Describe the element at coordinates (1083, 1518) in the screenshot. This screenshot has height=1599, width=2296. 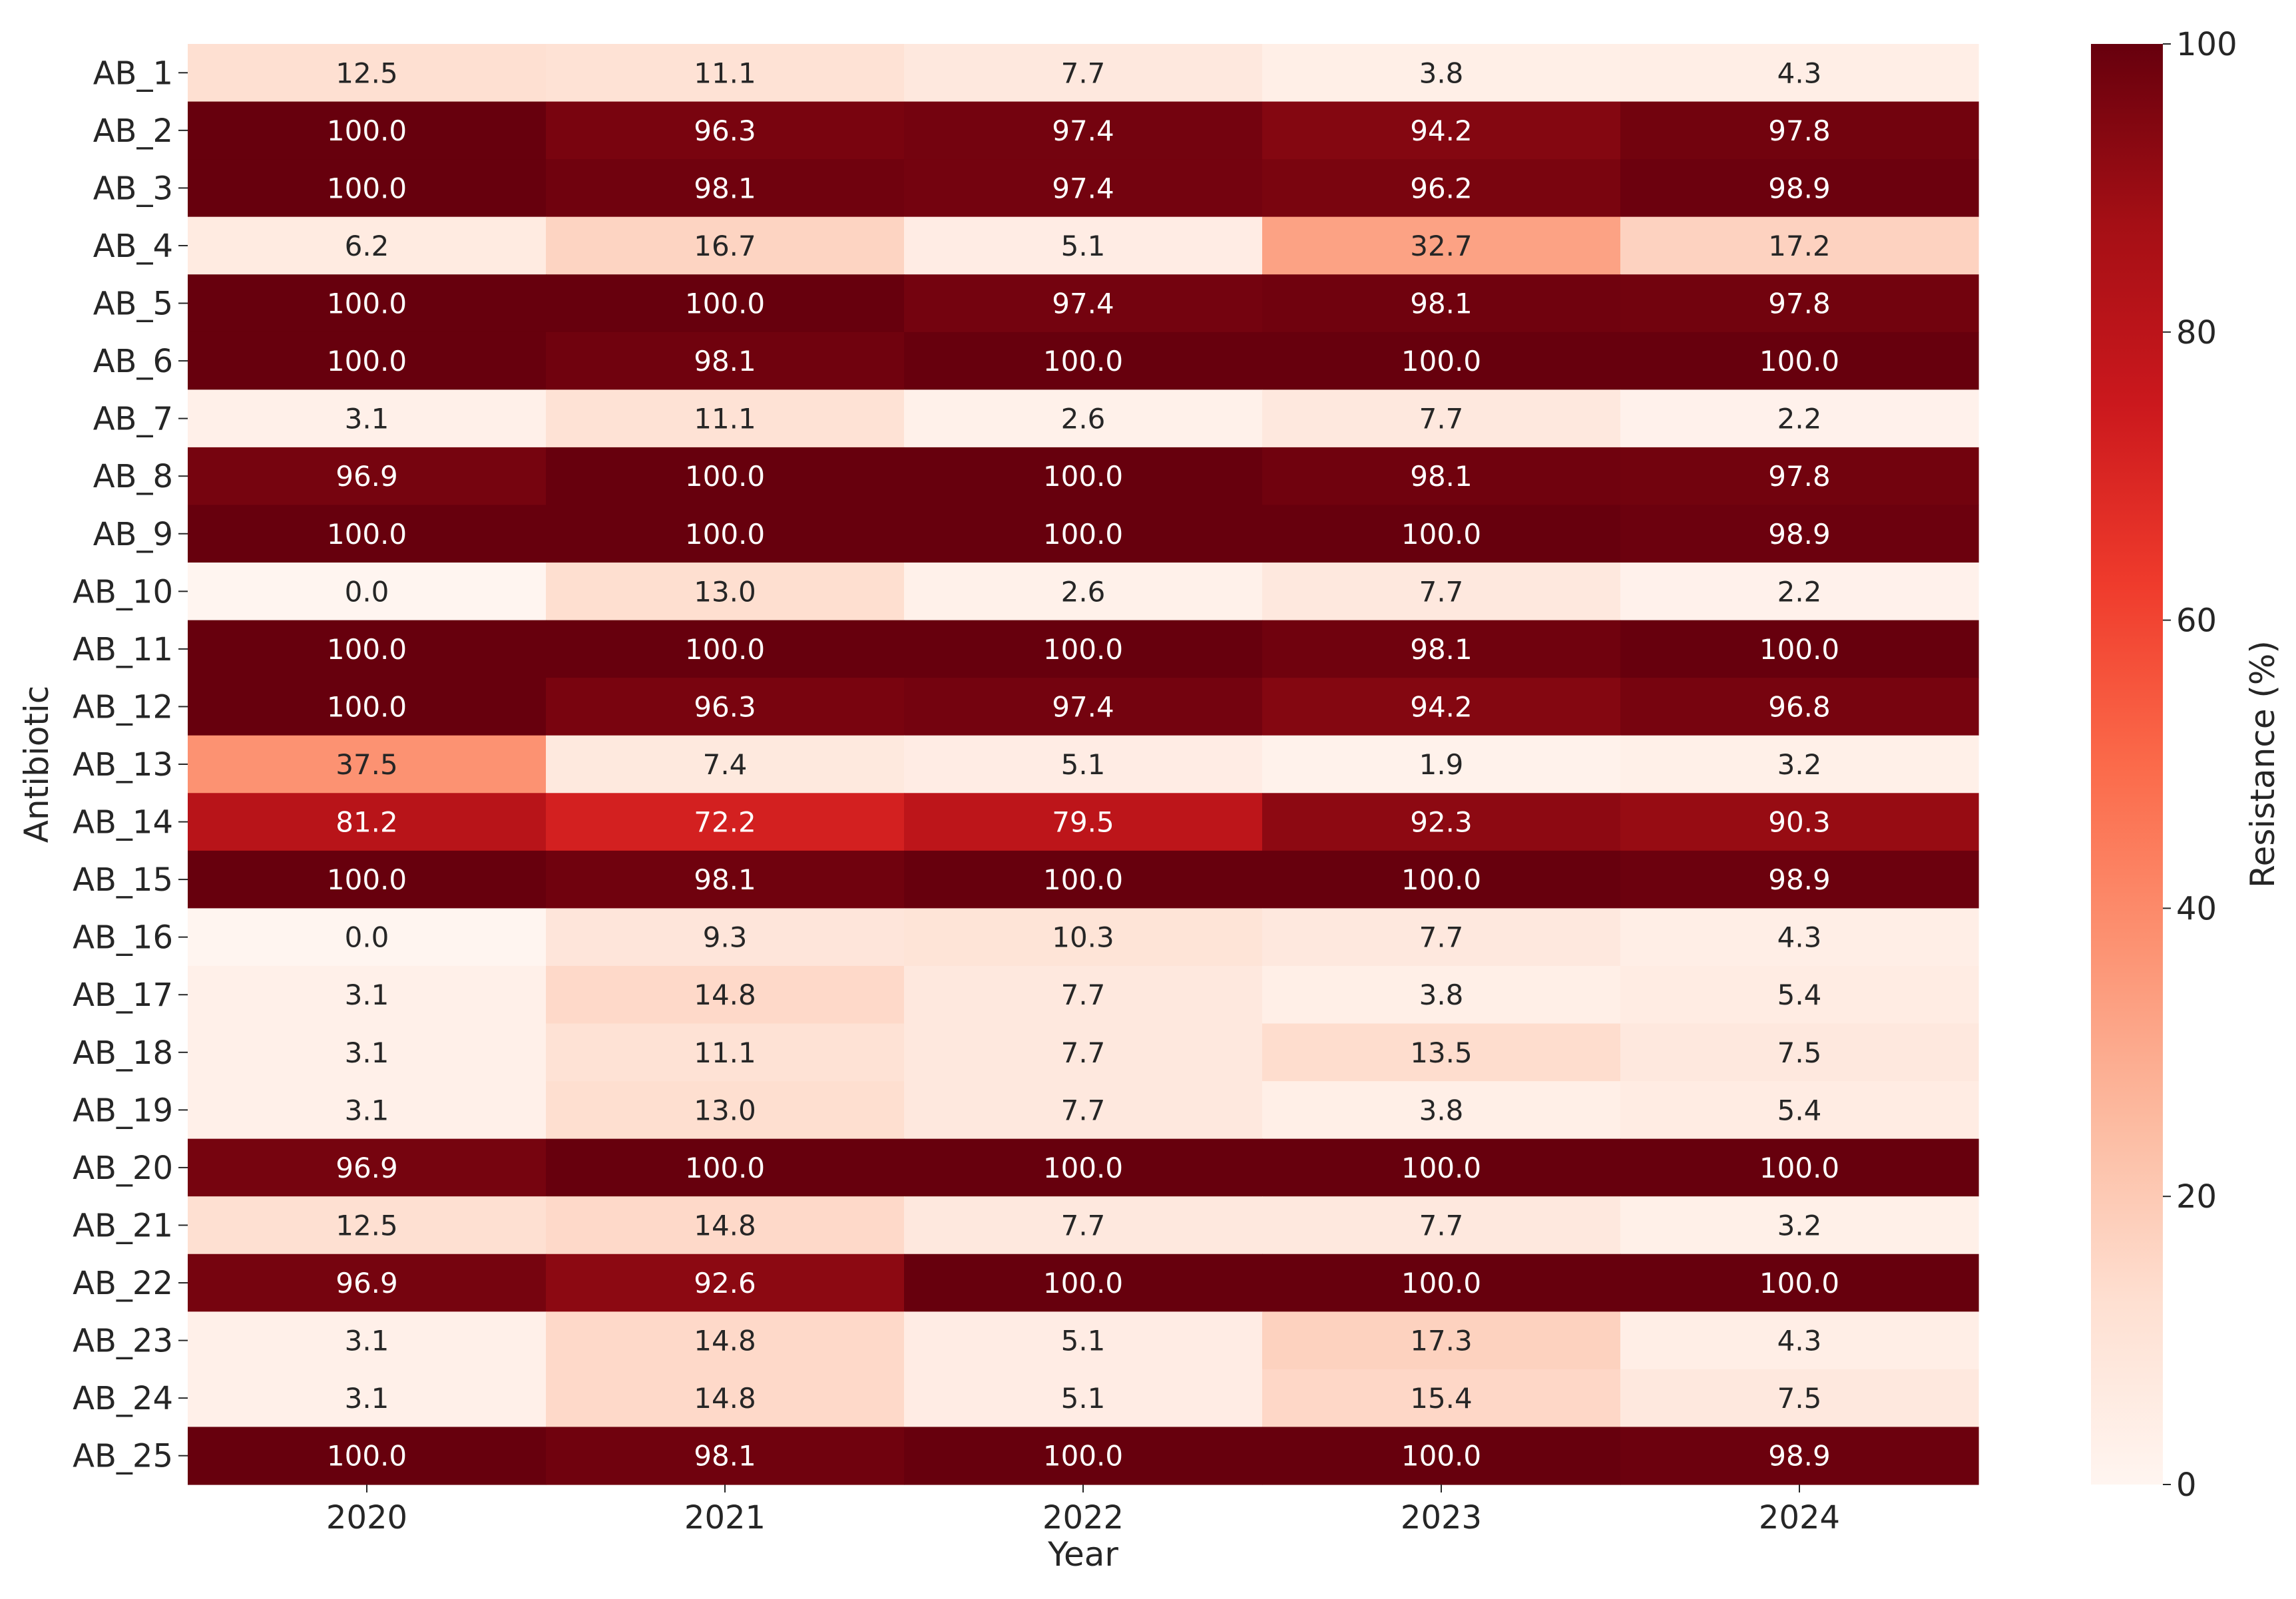
I see `x-tick-label: 2022` at that location.